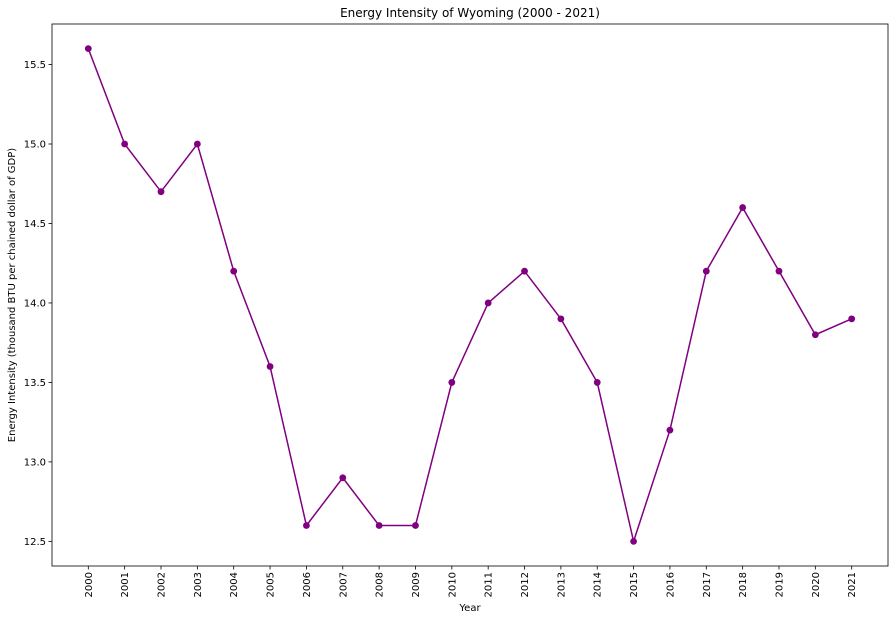  What do you see at coordinates (343, 584) in the screenshot?
I see `x-tick-label: 2007` at bounding box center [343, 584].